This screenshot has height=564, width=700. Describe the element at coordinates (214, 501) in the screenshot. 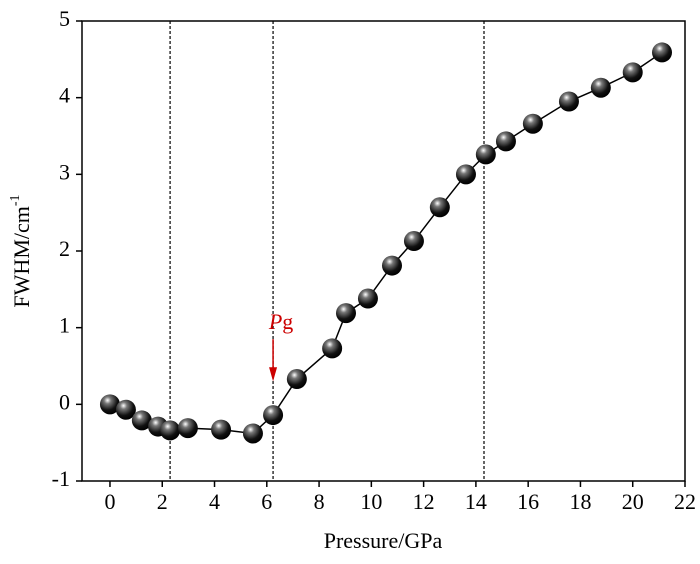

I see `x-tick-label: 4` at that location.